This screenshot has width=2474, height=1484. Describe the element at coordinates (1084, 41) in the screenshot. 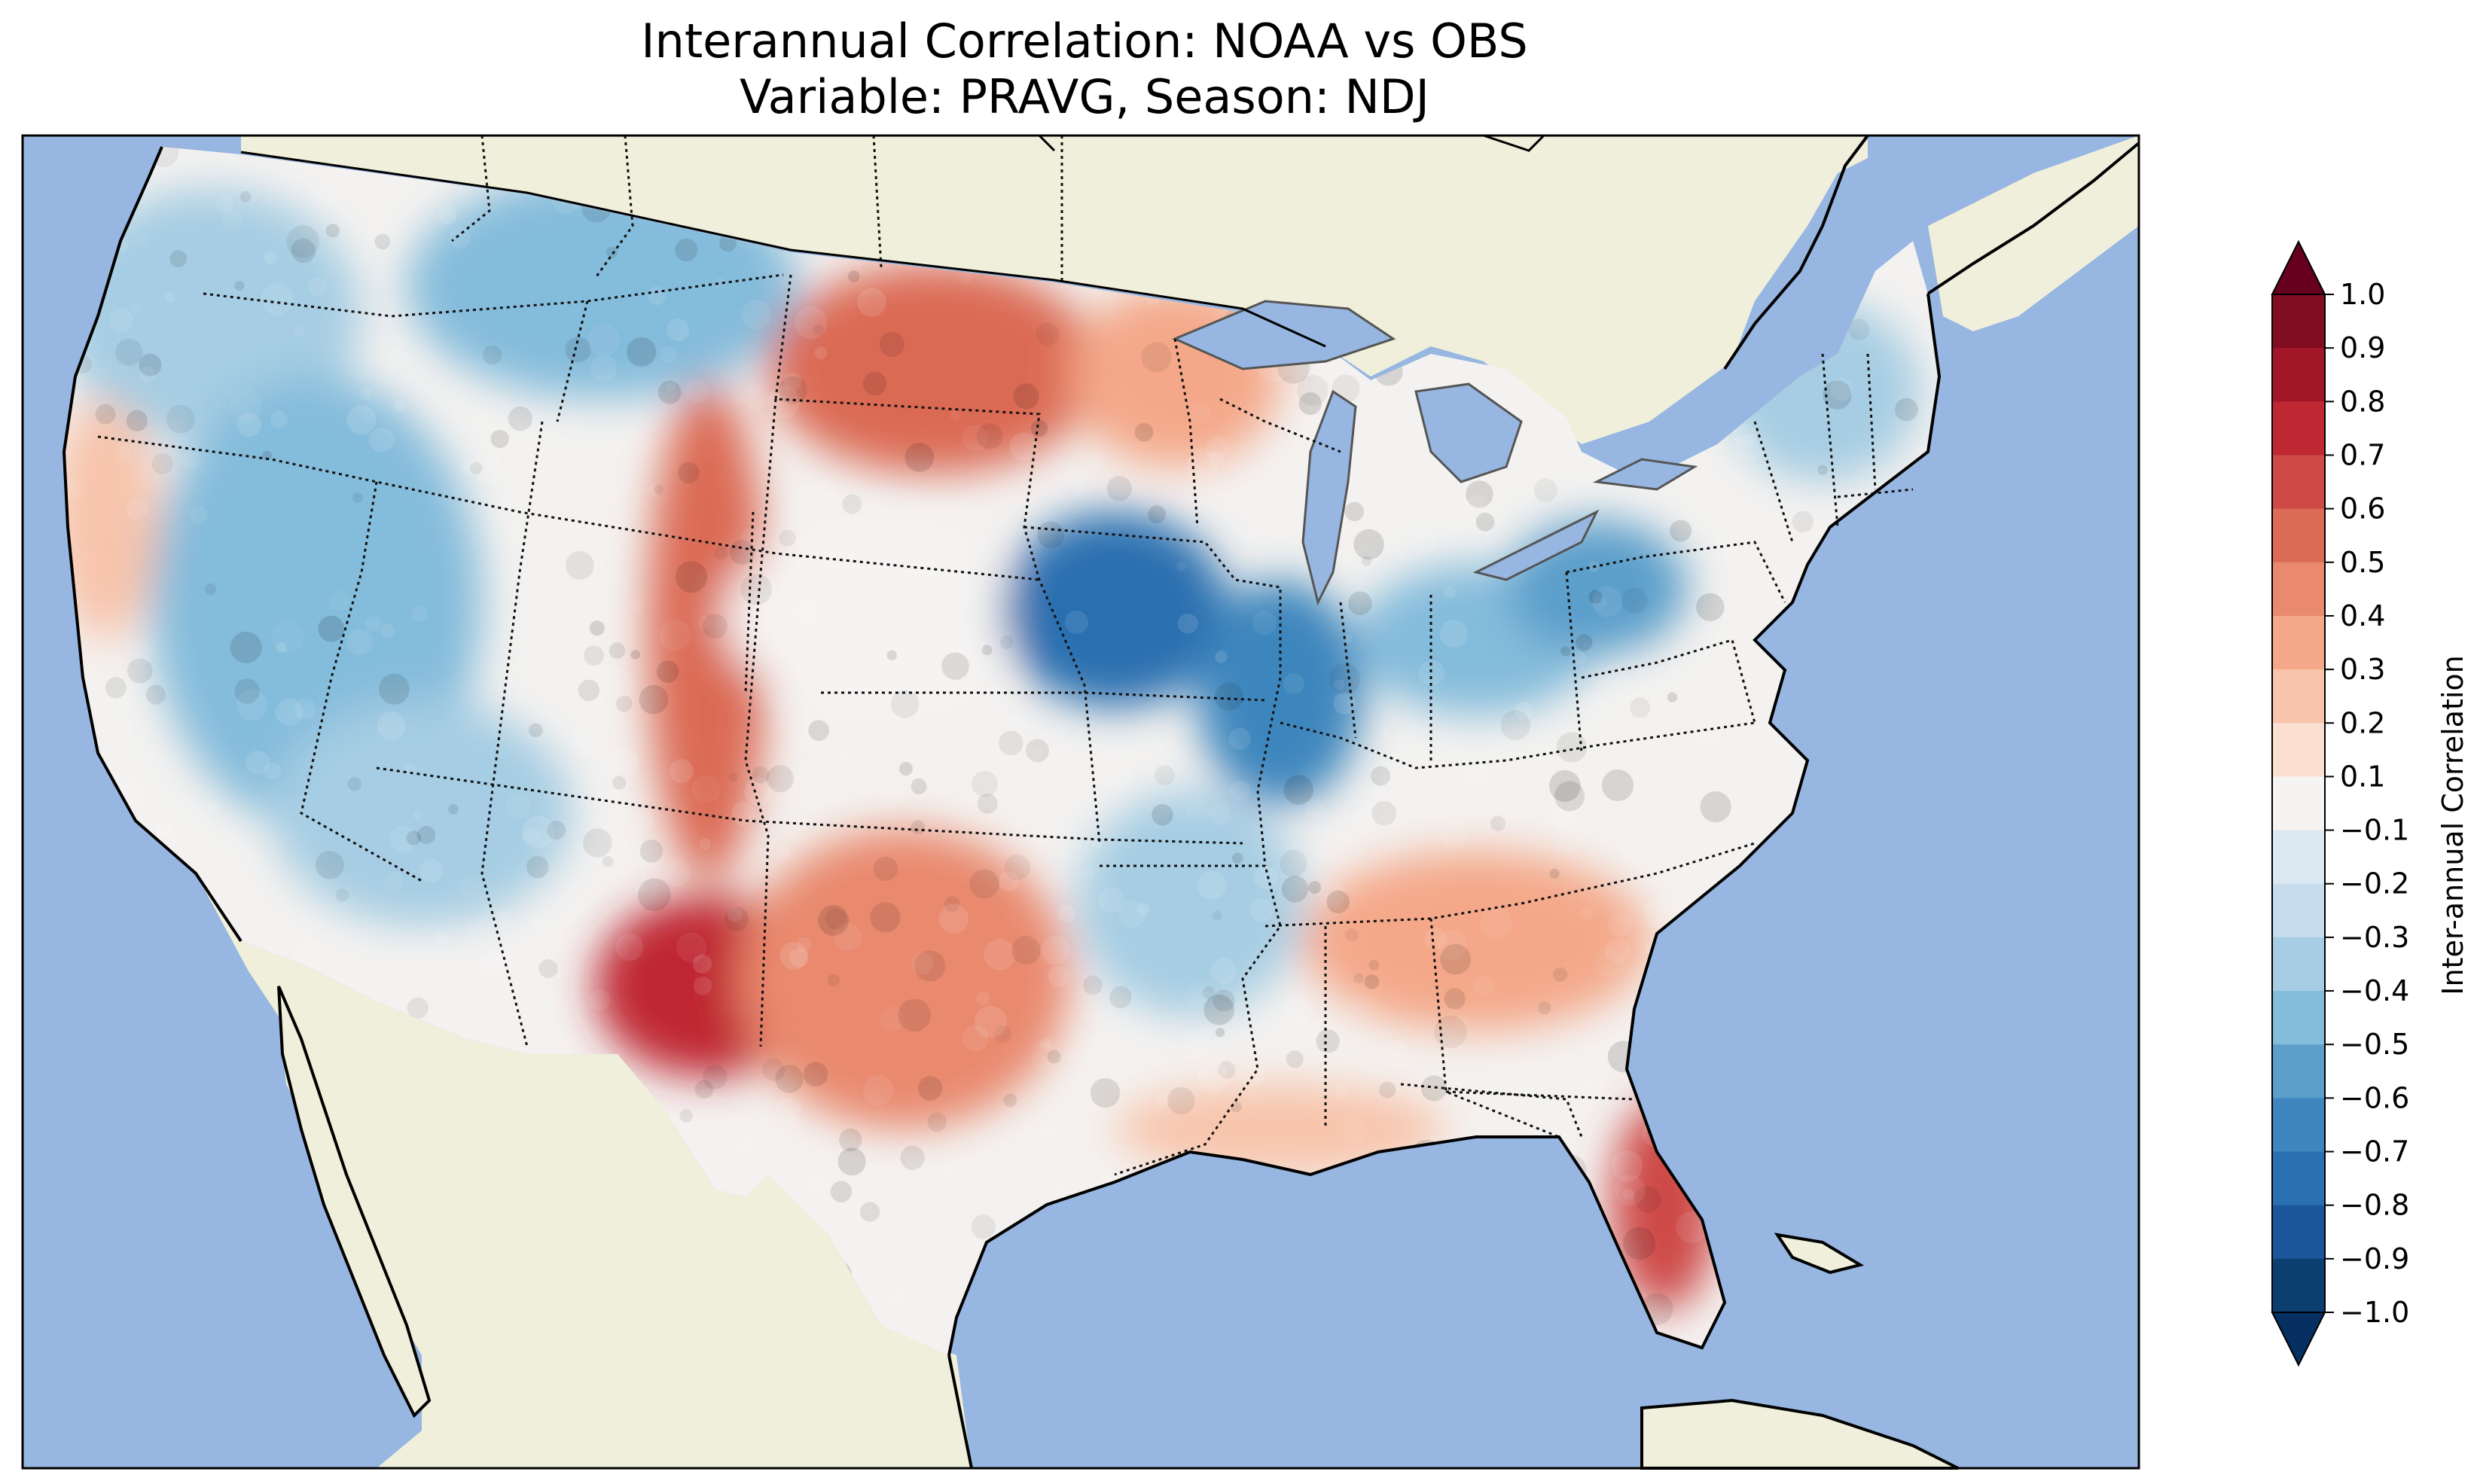

I see `title-line-1: Interannual Correlation: NOAA vs OBS` at that location.